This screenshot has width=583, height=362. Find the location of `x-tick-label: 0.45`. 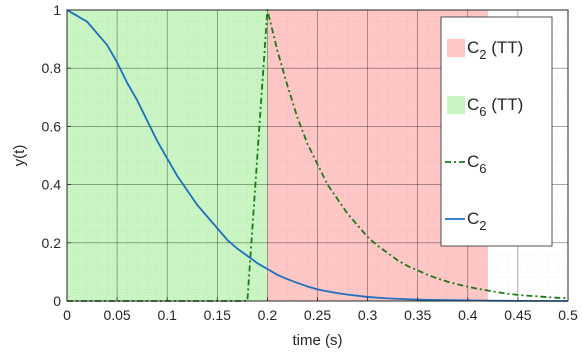

x-tick-label: 0.45 is located at coordinates (517, 315).